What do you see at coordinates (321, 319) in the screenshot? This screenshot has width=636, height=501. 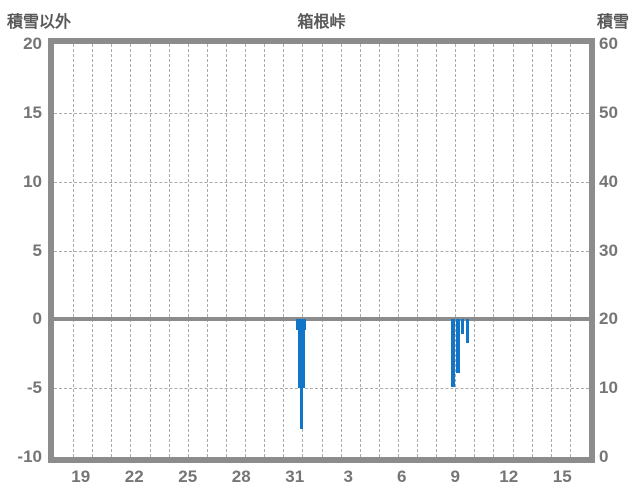 I see `zero-line` at bounding box center [321, 319].